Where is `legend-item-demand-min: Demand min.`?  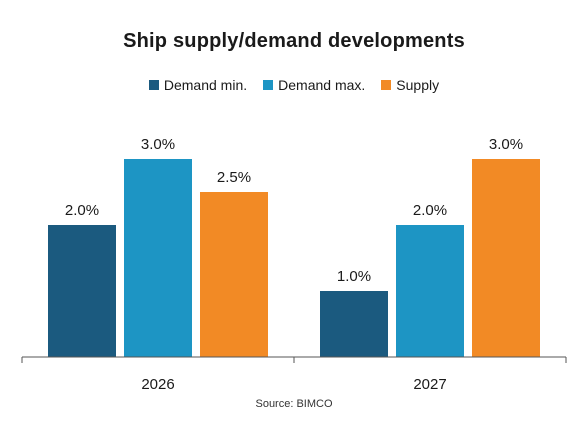
legend-item-demand-min: Demand min. is located at coordinates (198, 85).